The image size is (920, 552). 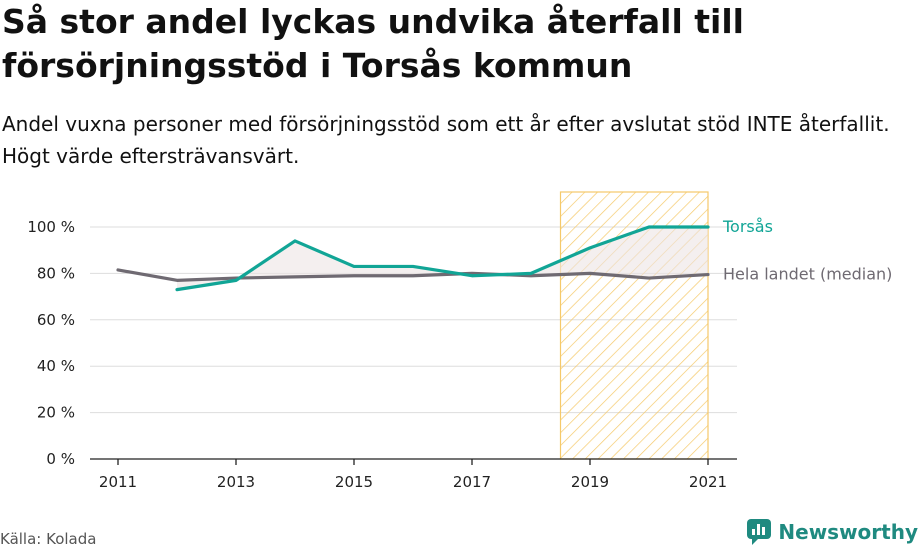 What do you see at coordinates (56, 273) in the screenshot?
I see `y-tick-label: 80 %` at bounding box center [56, 273].